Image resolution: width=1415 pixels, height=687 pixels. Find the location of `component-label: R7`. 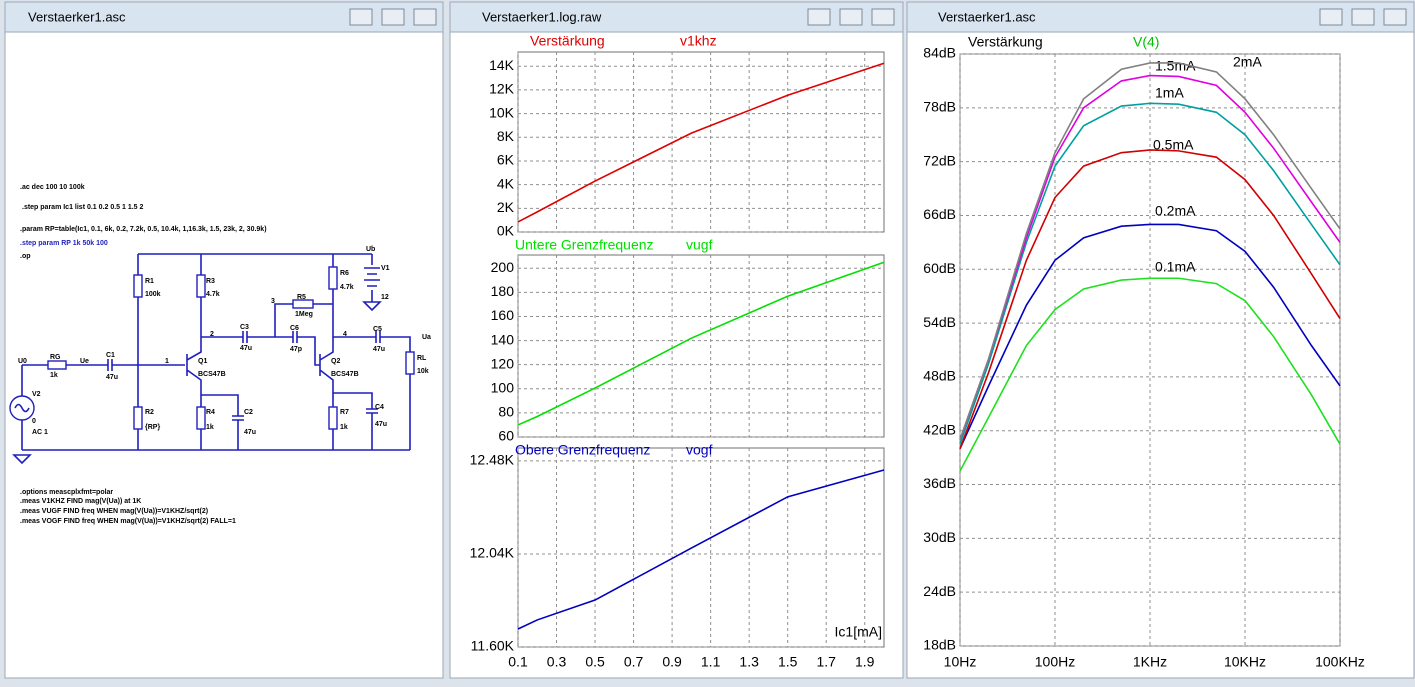

component-label: R7 is located at coordinates (344, 412).